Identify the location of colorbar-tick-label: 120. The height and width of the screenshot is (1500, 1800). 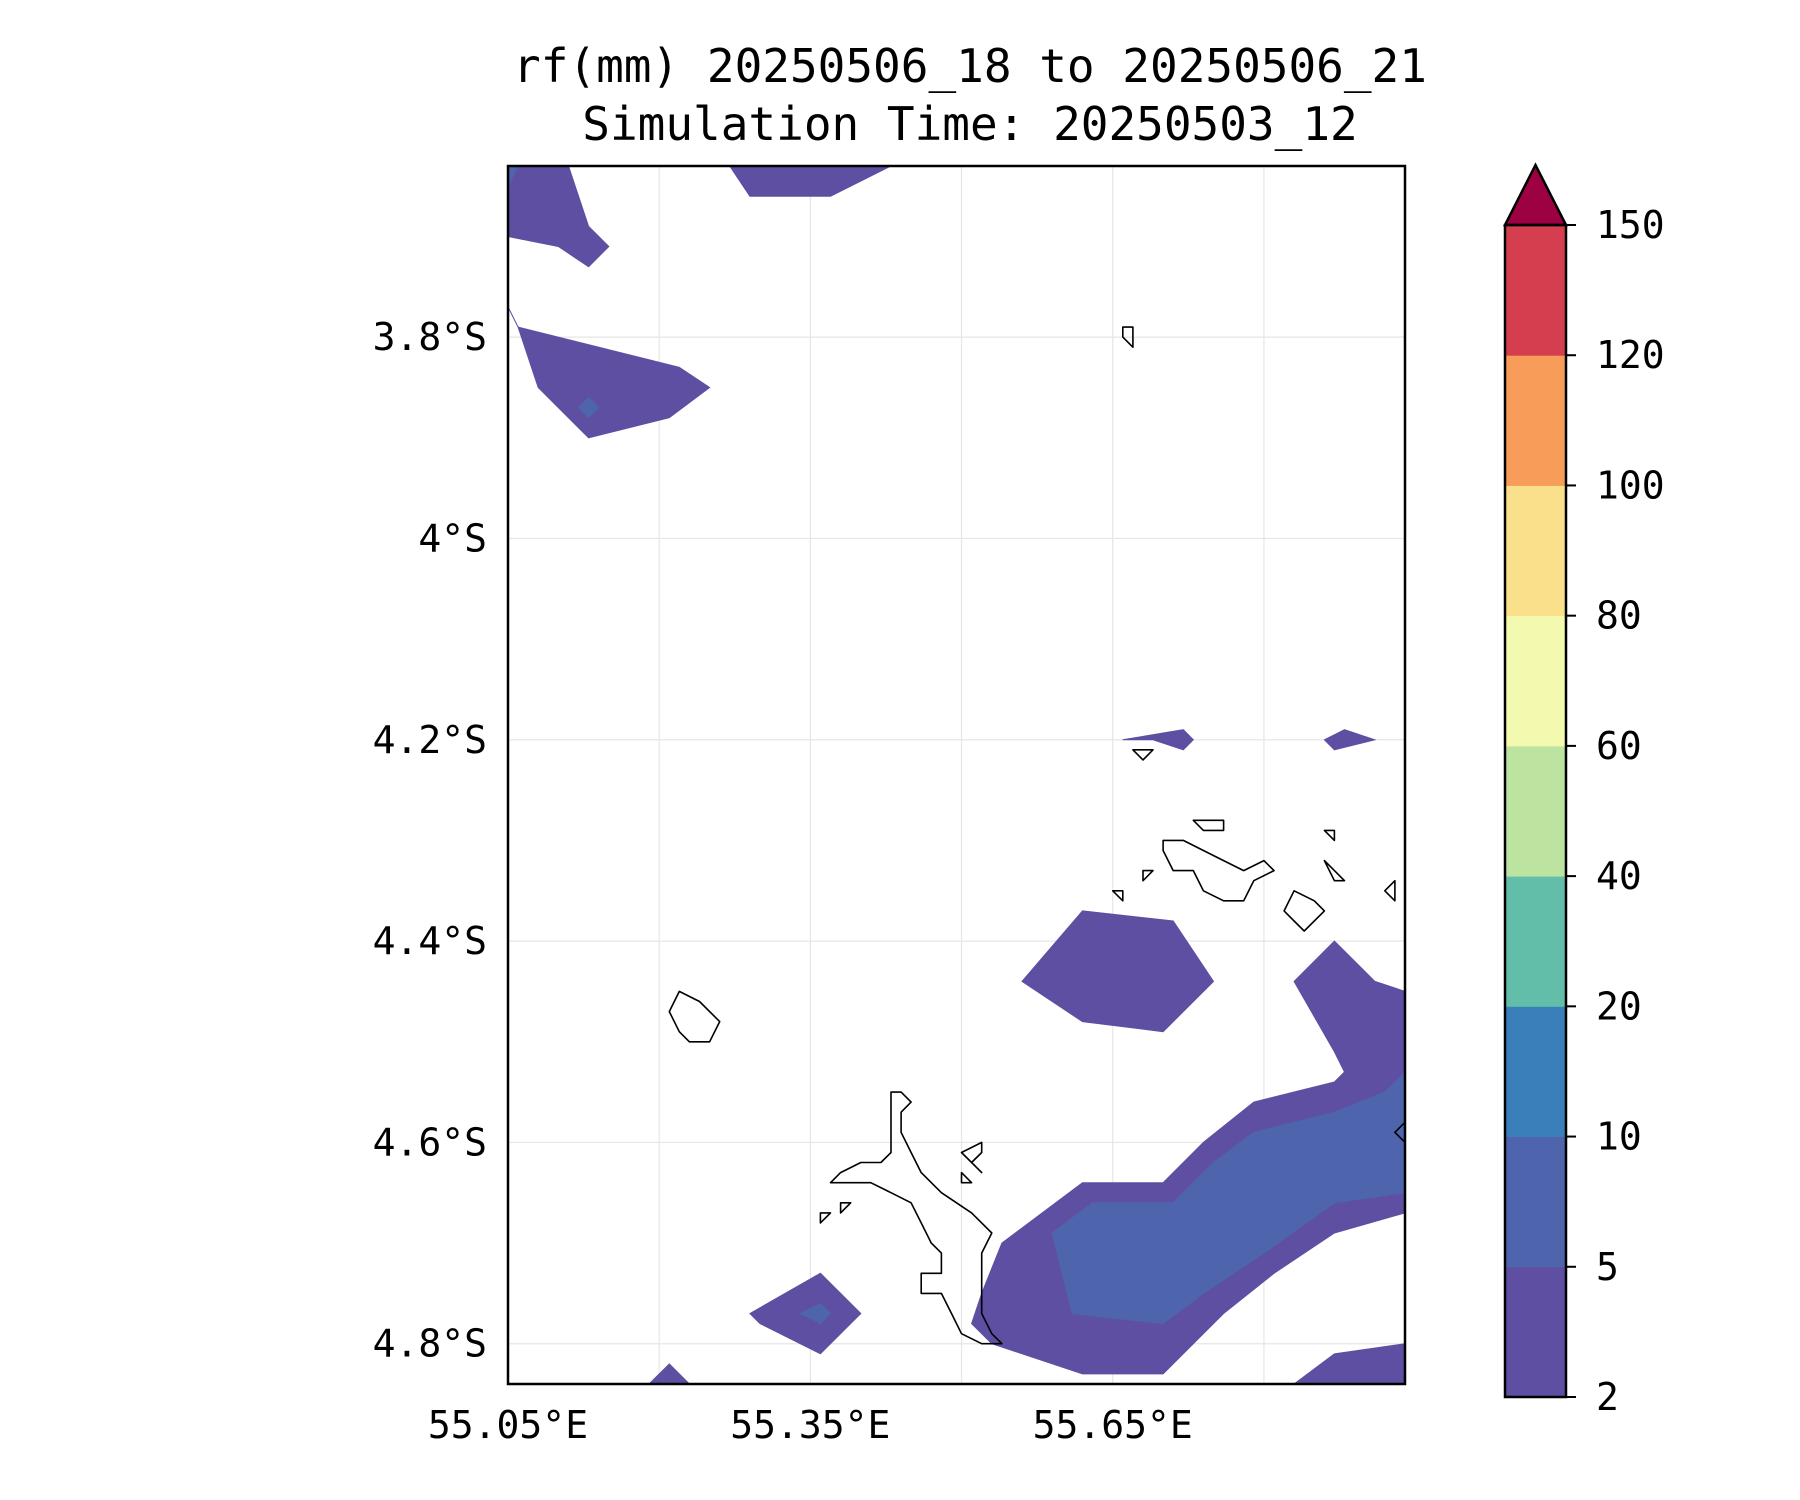
(1630, 355).